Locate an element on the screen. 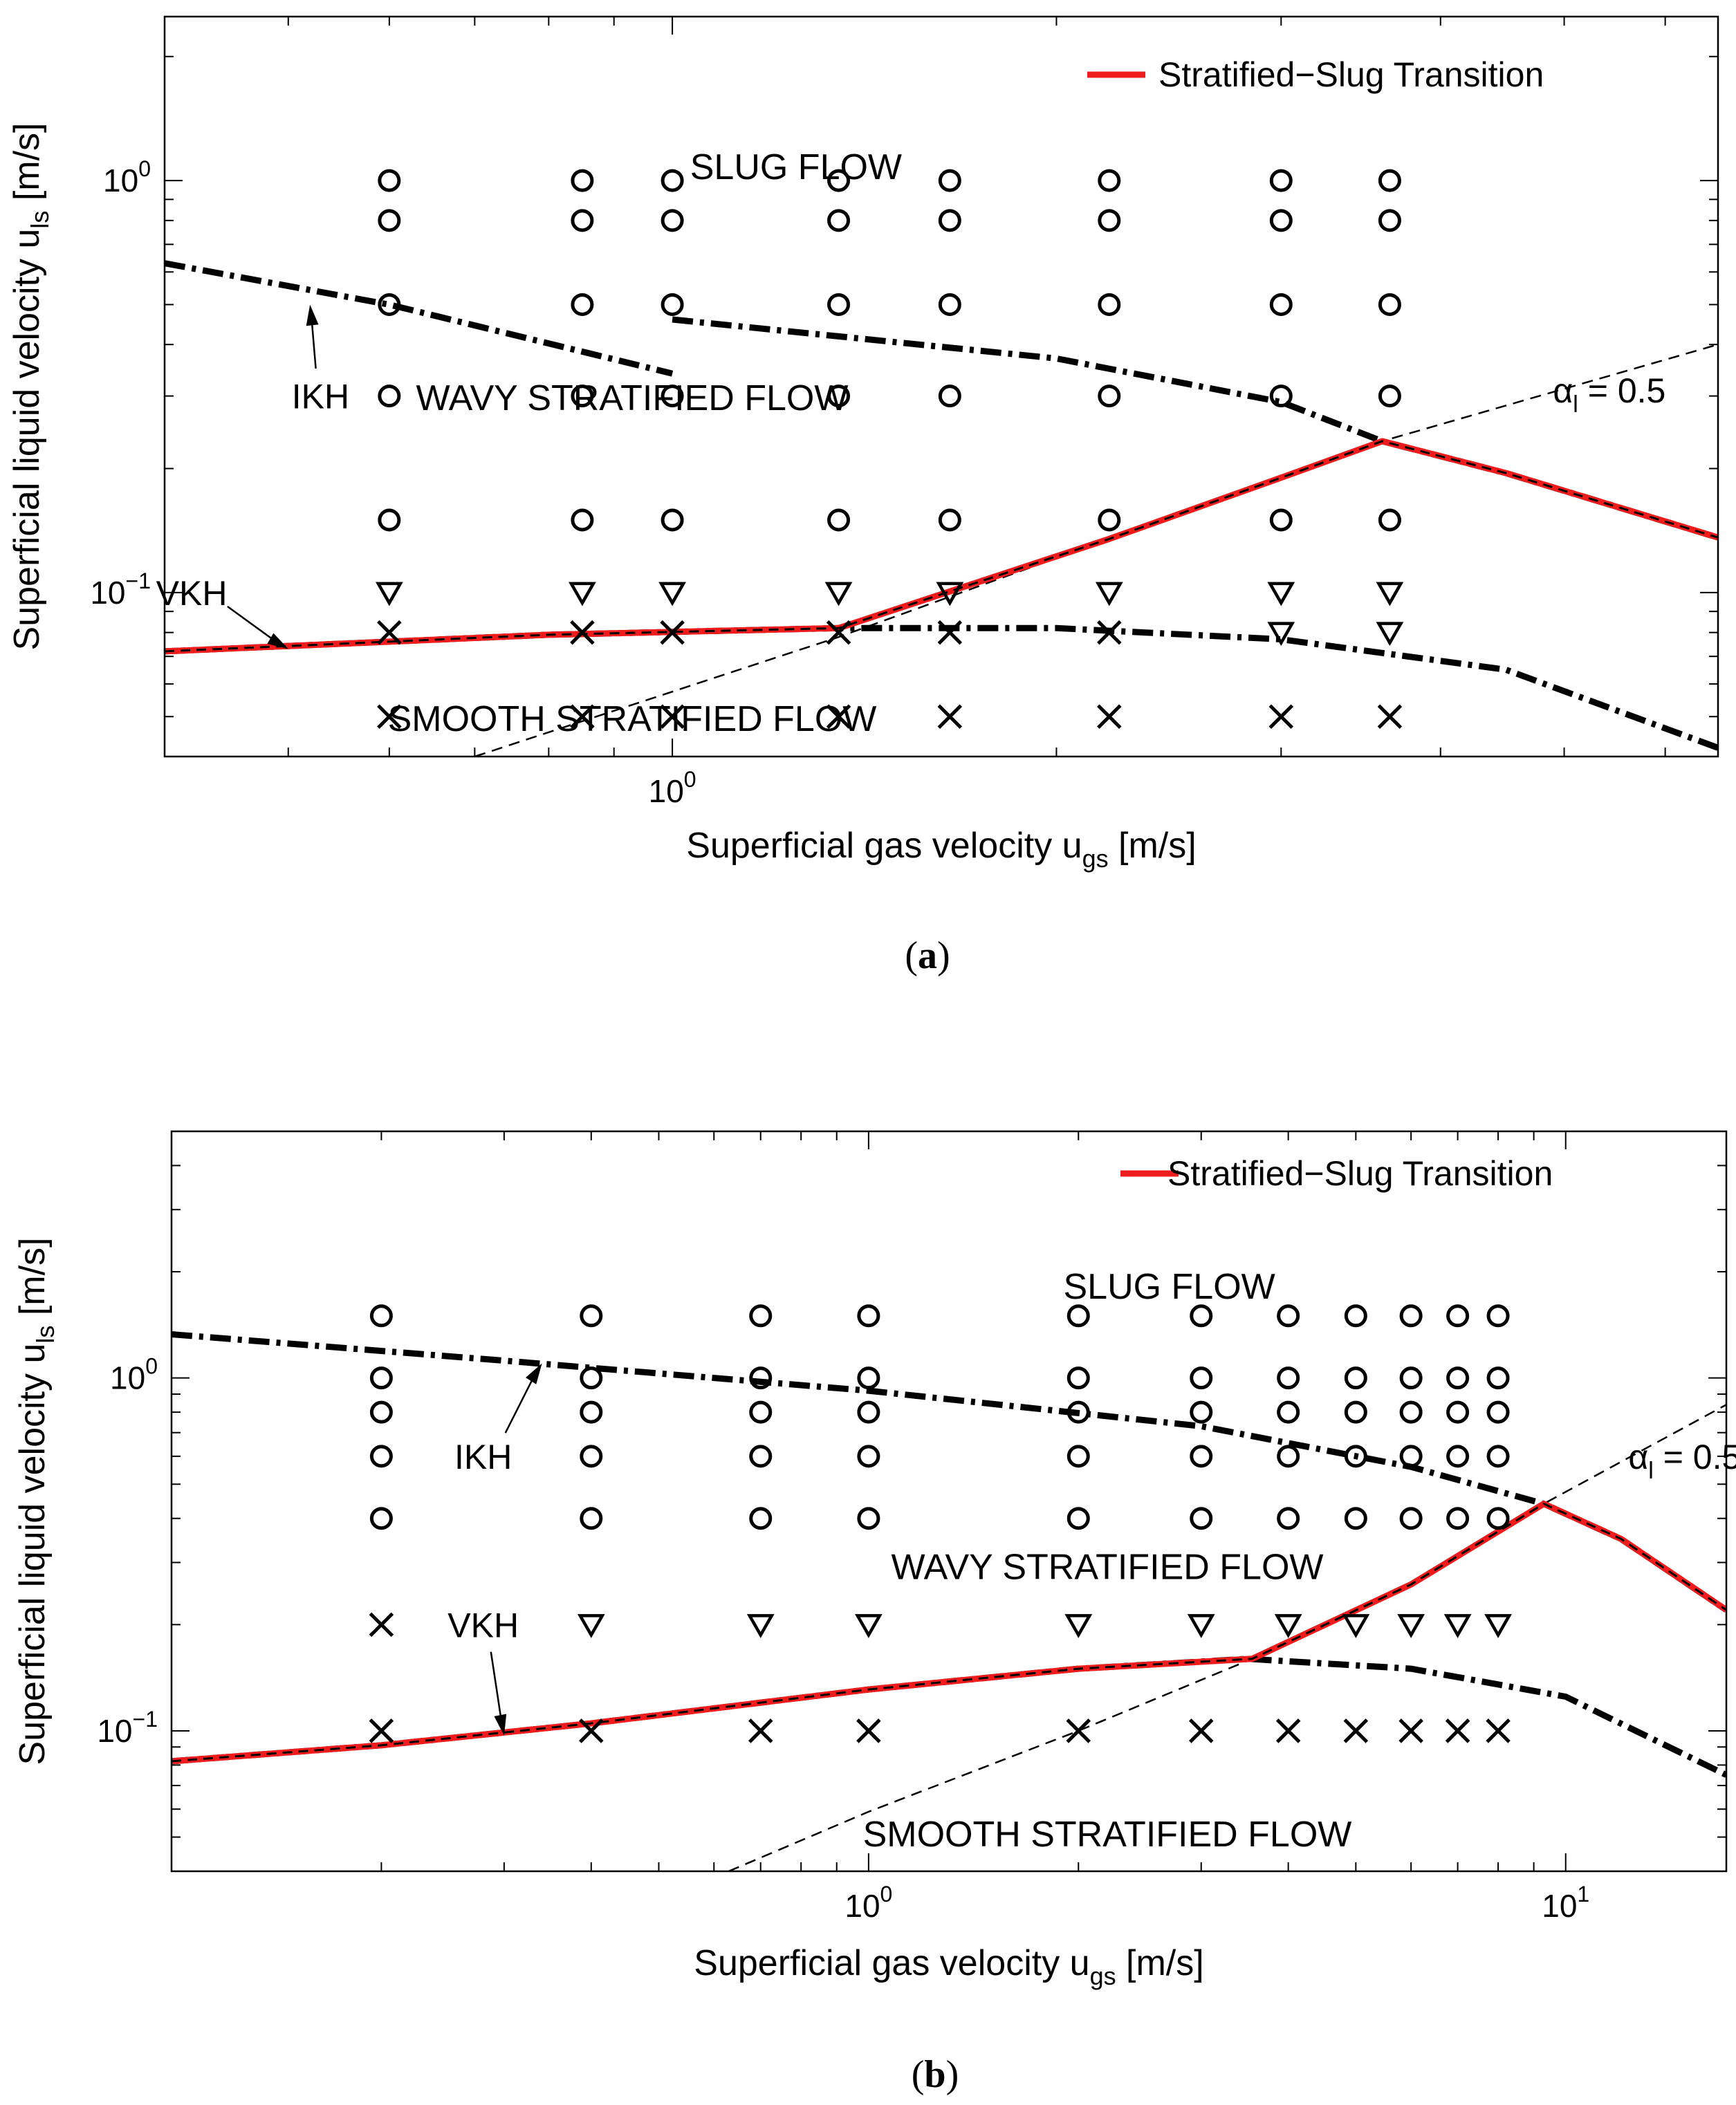  panel-a-annotation-ikh-arrow-head is located at coordinates (312, 315).